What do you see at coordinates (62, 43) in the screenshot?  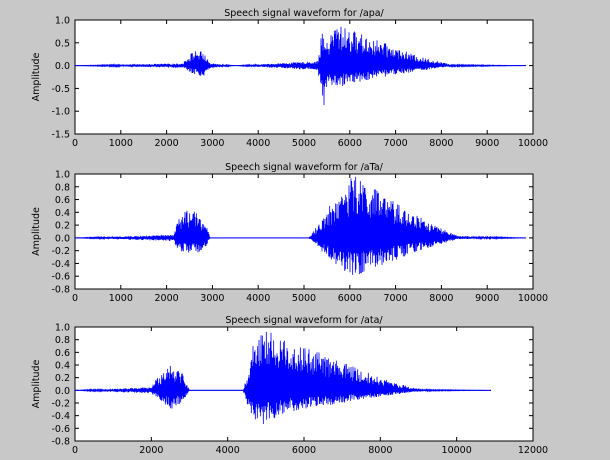 I see `y-tick-label: 0.5` at bounding box center [62, 43].